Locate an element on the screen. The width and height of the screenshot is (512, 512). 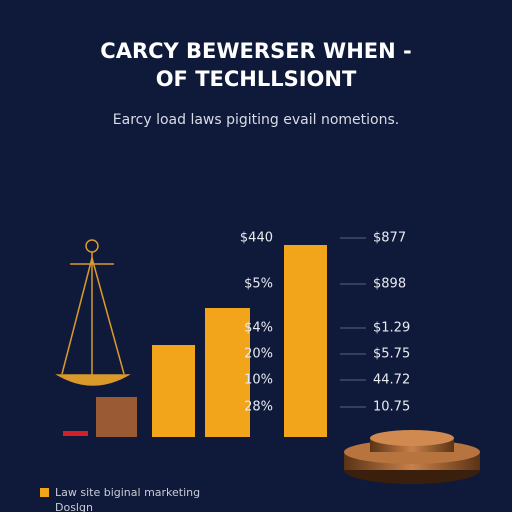
right-label: $1.29 is located at coordinates (391, 328).